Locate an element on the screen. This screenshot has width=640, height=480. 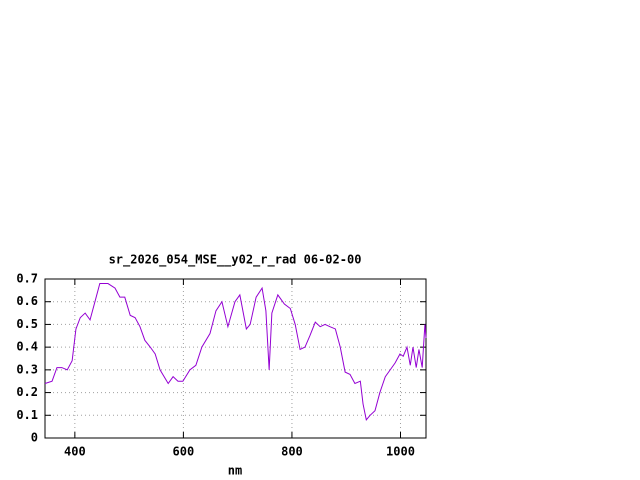
y-tick-label: 0 is located at coordinates (34, 438).